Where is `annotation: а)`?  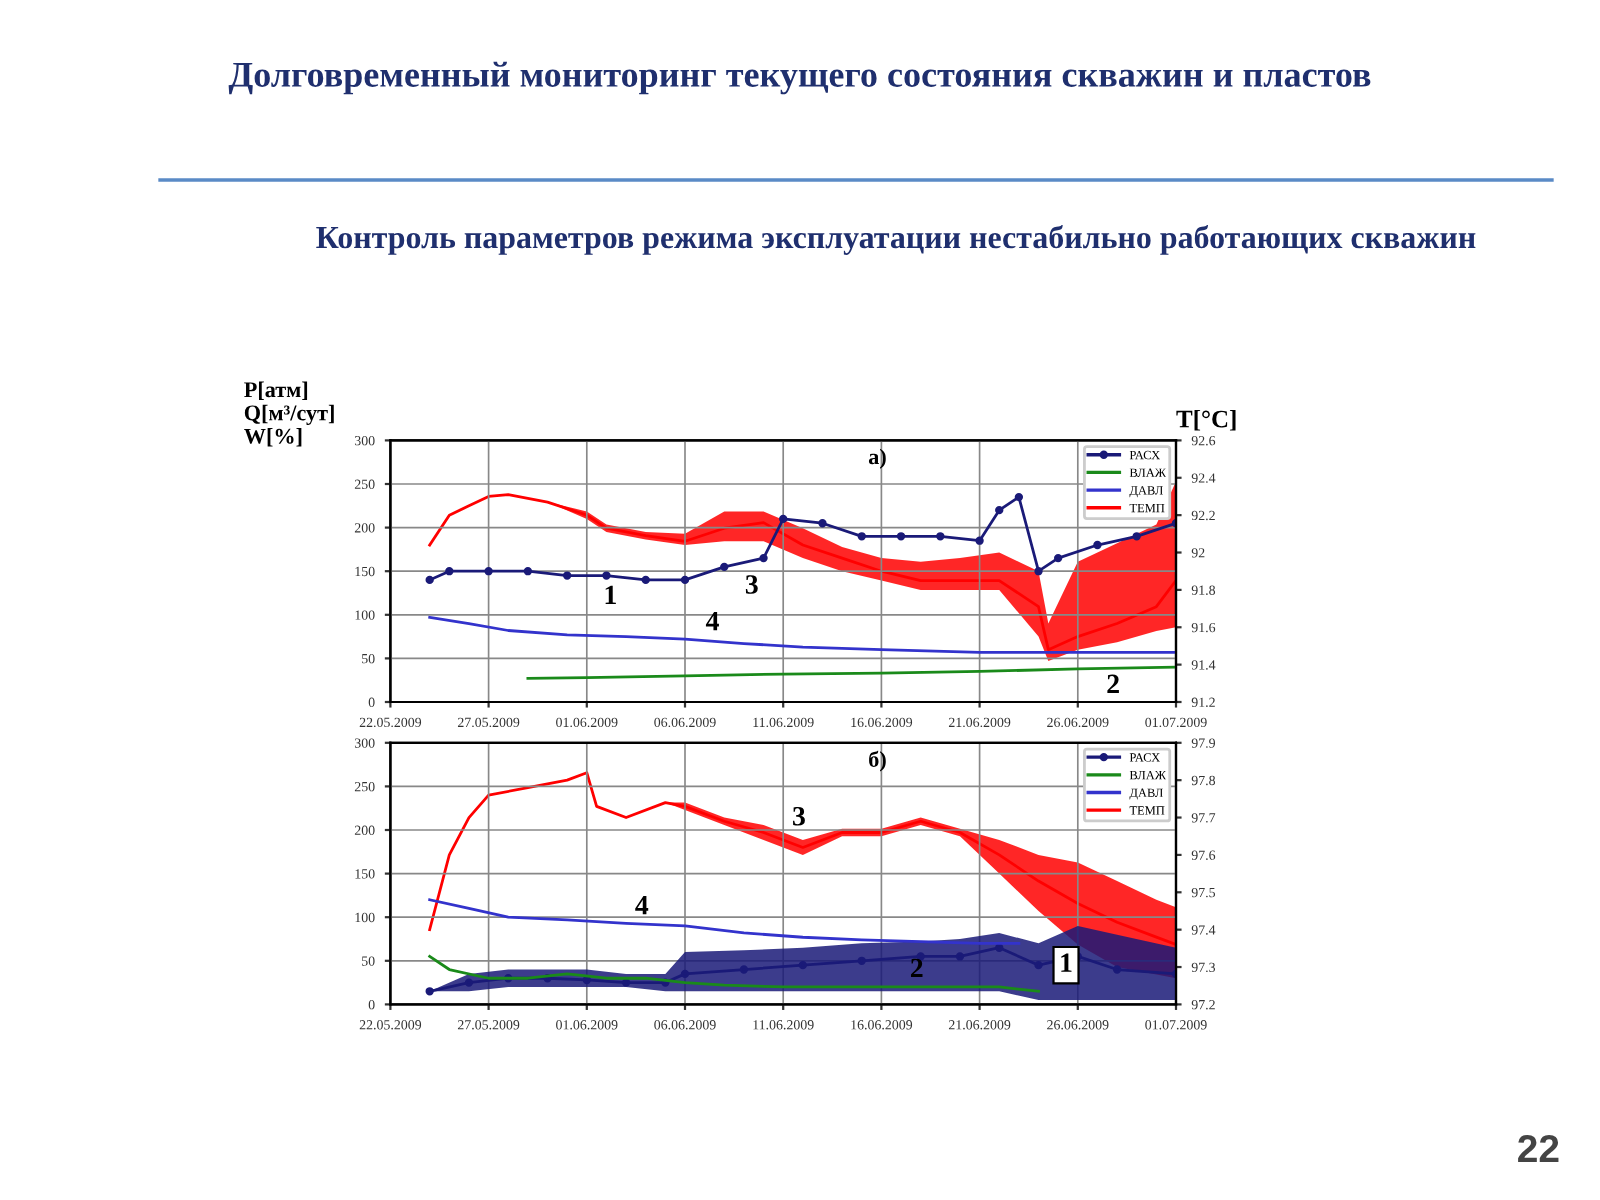 annotation: а) is located at coordinates (877, 458).